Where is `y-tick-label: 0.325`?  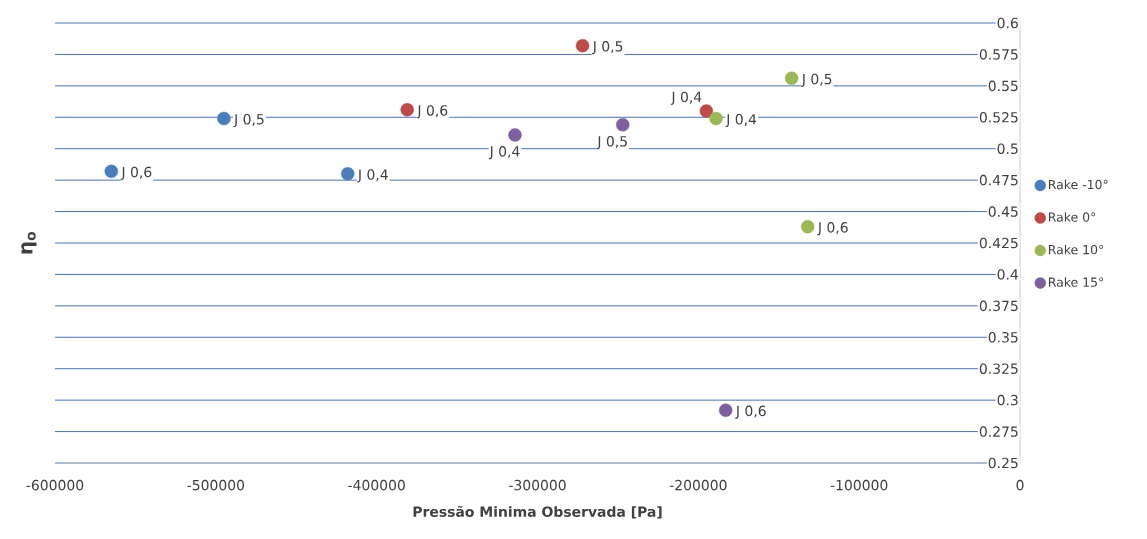 y-tick-label: 0.325 is located at coordinates (998, 368).